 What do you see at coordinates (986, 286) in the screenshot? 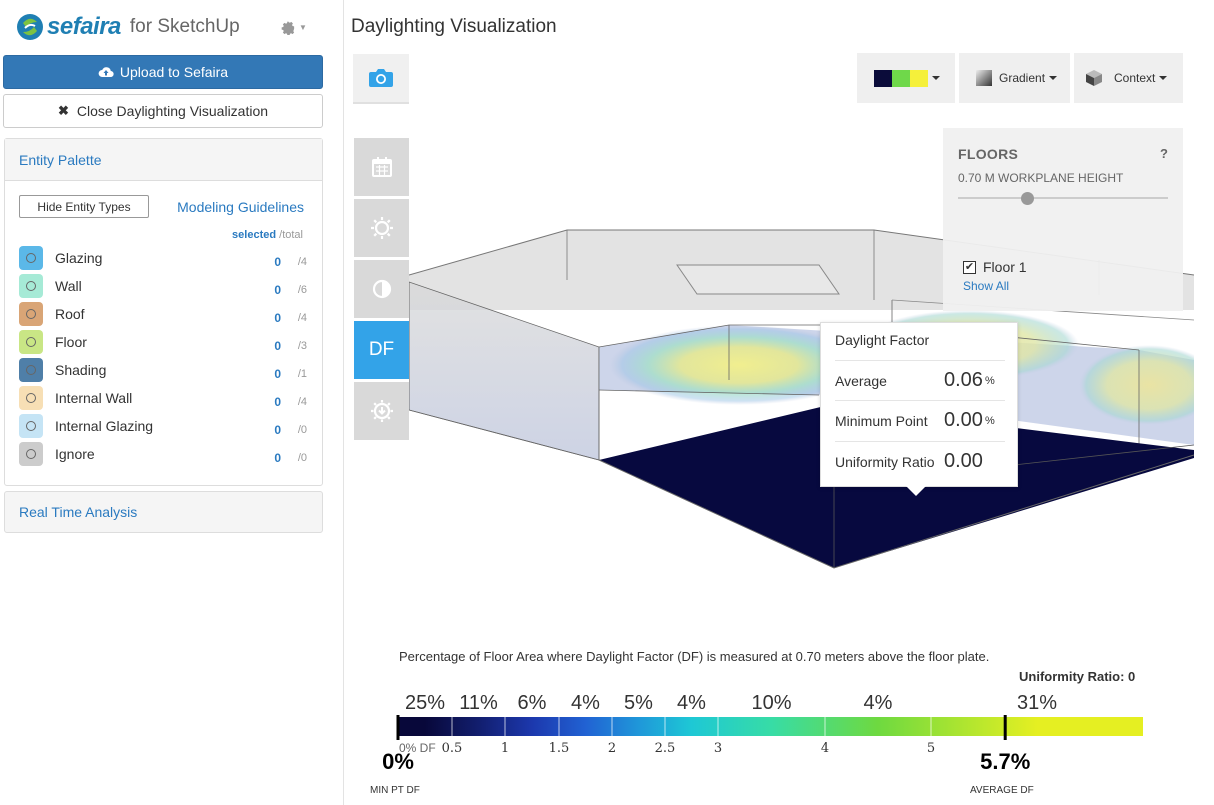
I see `show-all-link: Show All` at bounding box center [986, 286].